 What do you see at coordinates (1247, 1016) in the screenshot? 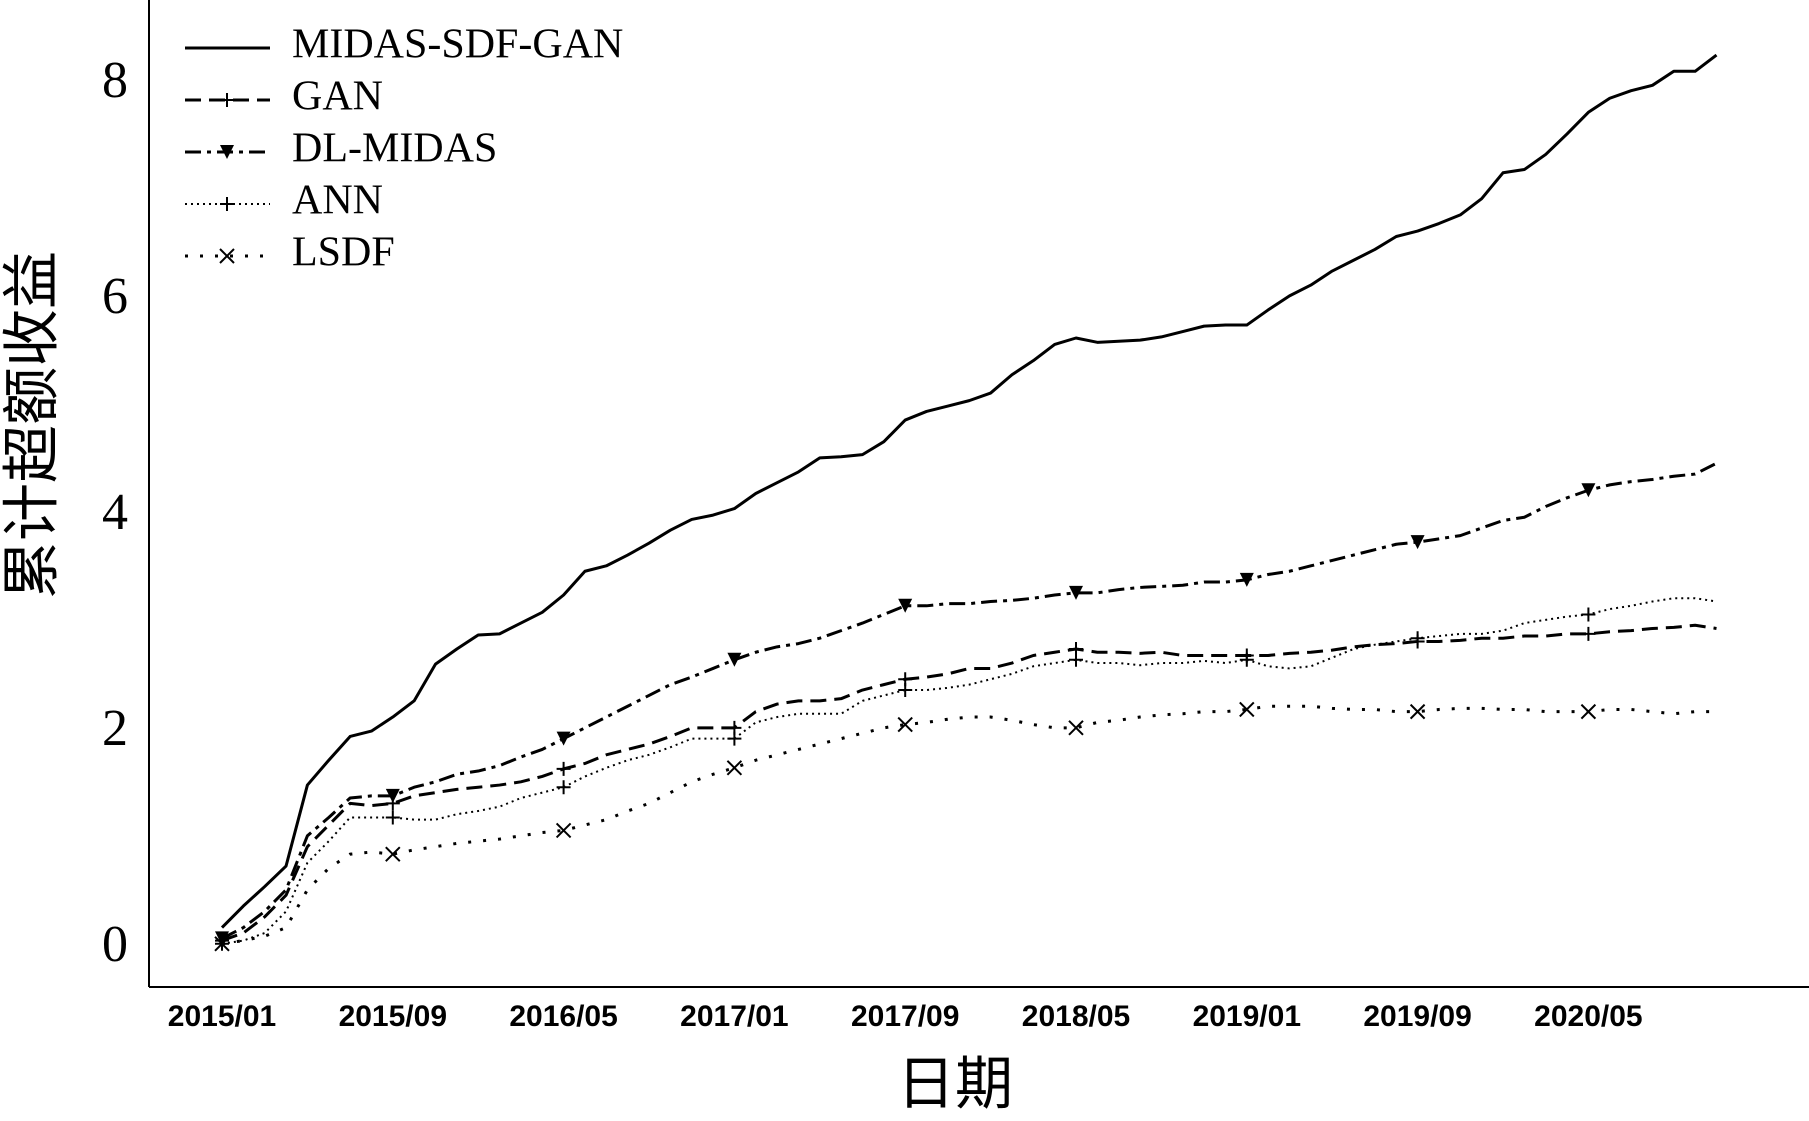
I see `x-tick-label: 2019/01` at bounding box center [1247, 1016].